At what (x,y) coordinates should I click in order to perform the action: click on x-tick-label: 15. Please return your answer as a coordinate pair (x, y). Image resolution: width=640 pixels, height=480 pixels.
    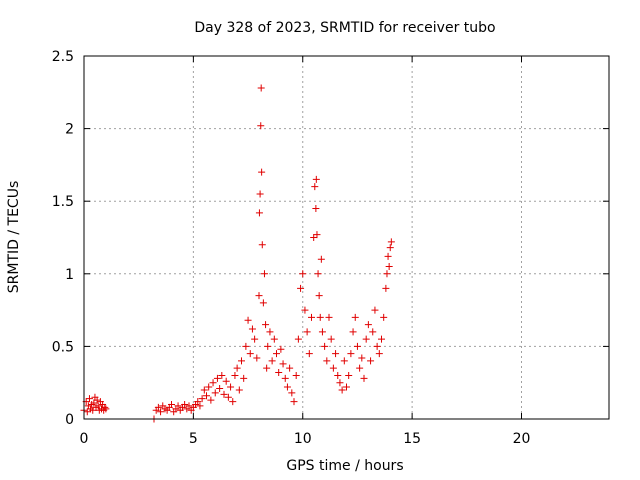
    Looking at the image, I should click on (412, 439).